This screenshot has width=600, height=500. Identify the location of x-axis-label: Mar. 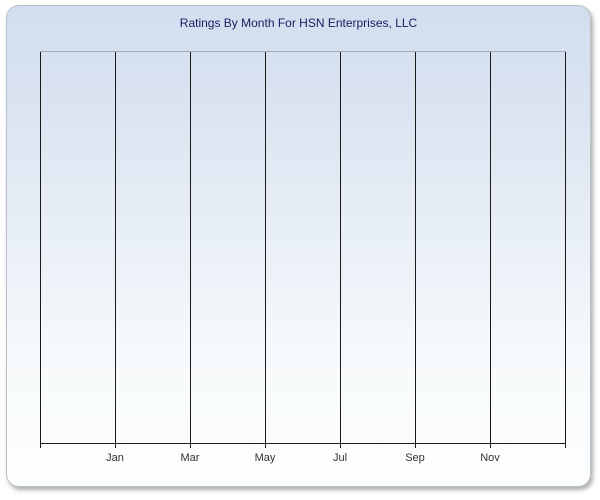
(190, 458).